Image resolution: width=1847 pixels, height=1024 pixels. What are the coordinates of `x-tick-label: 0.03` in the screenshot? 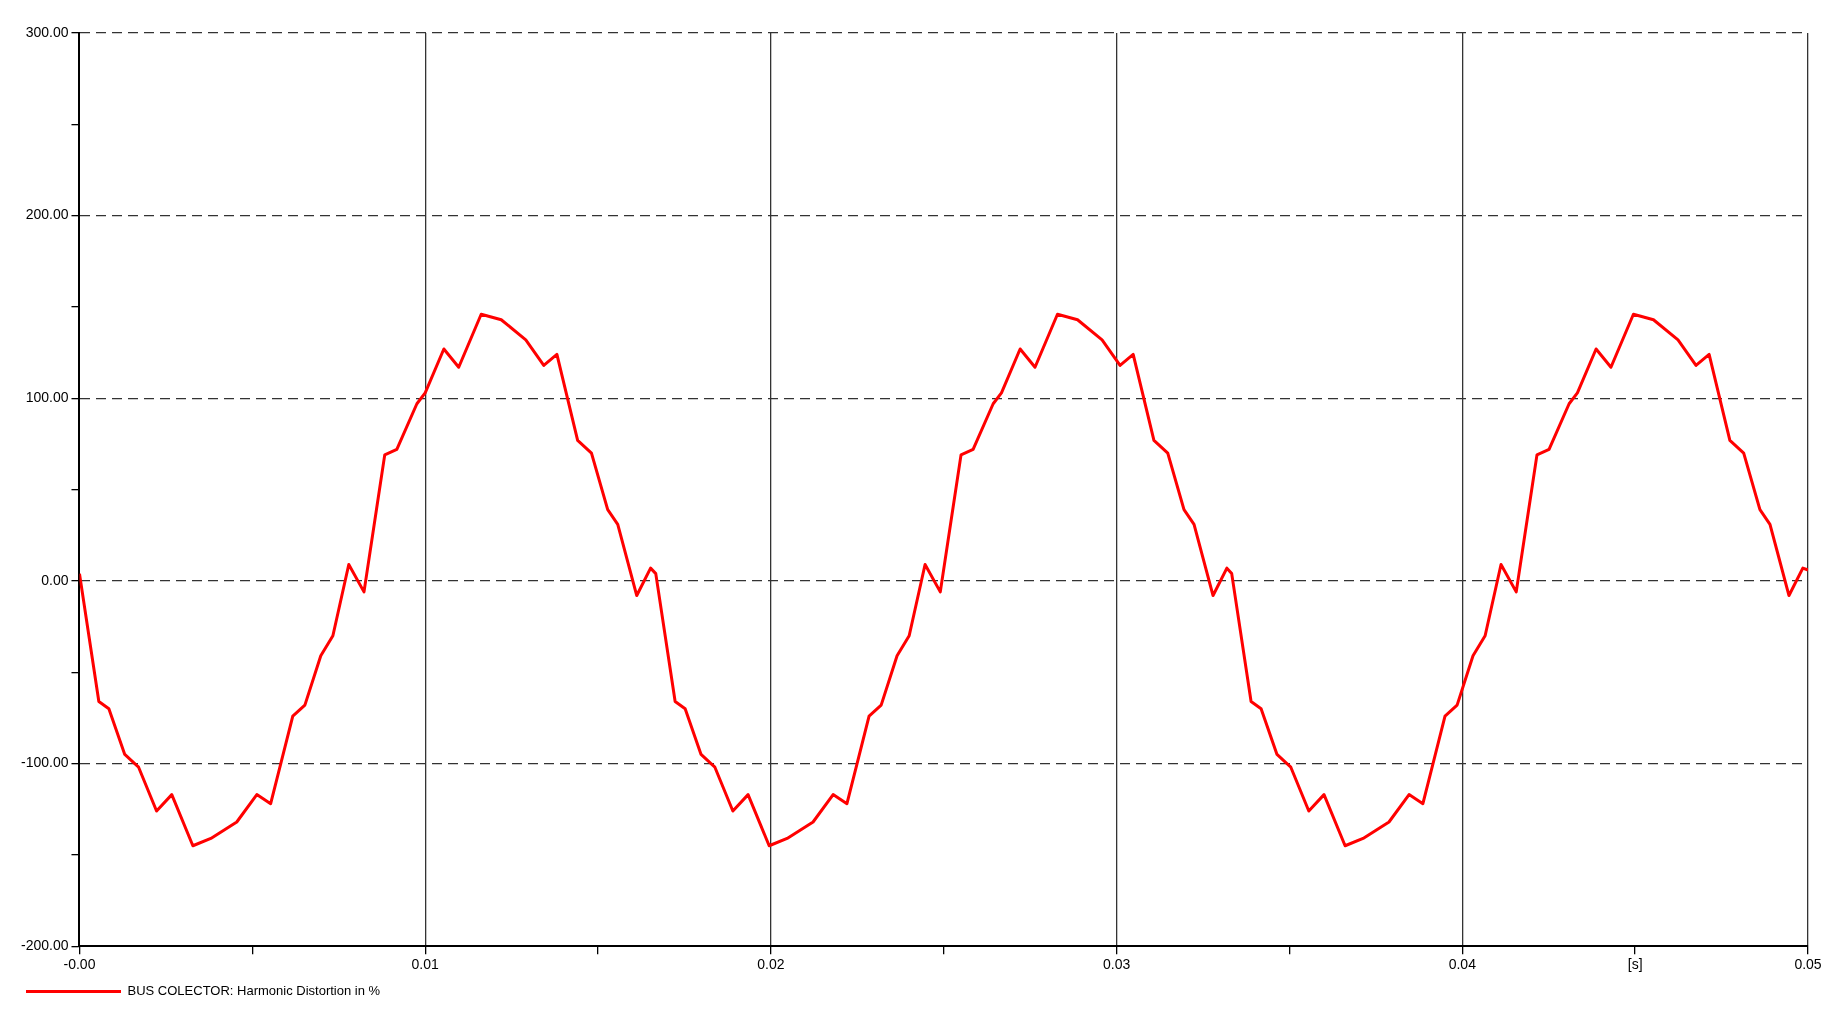 It's located at (1116, 964).